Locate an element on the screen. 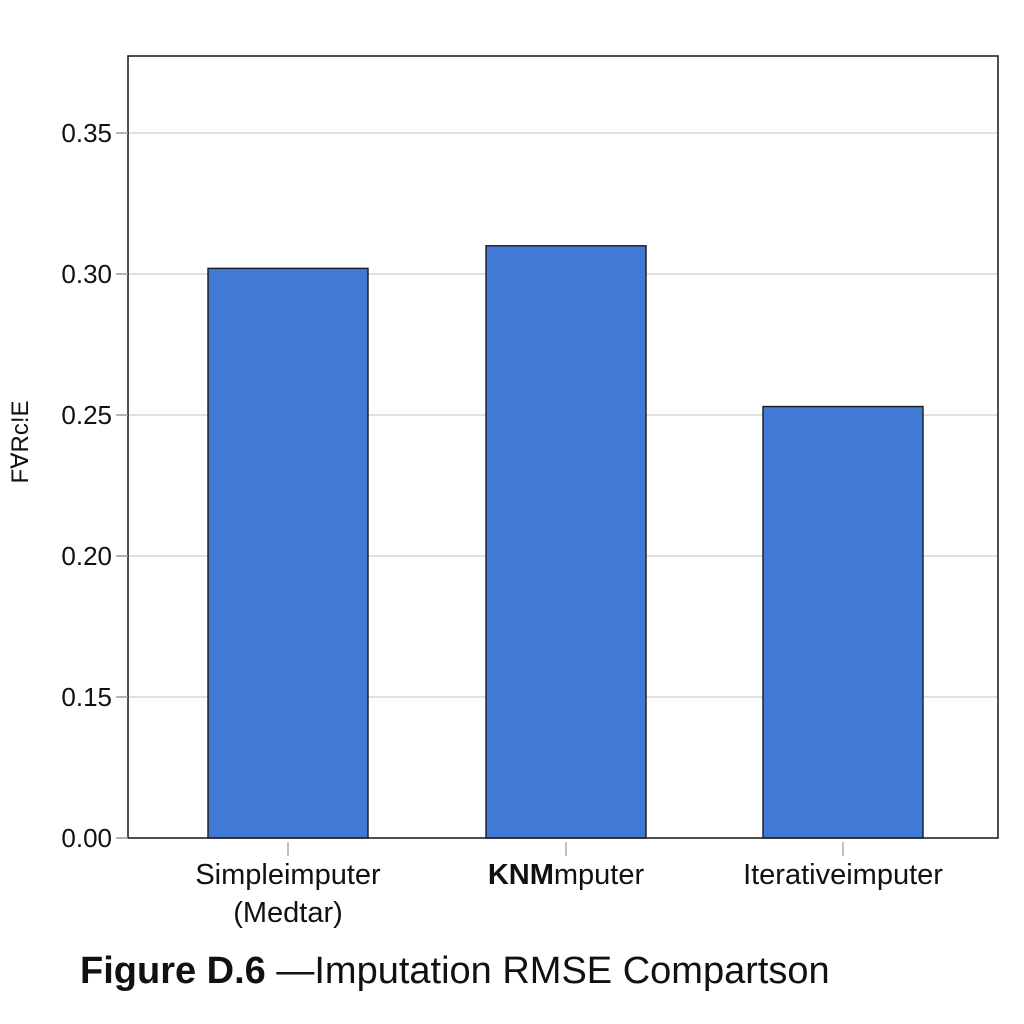  y-tick-label: 0.25 is located at coordinates (86, 415).